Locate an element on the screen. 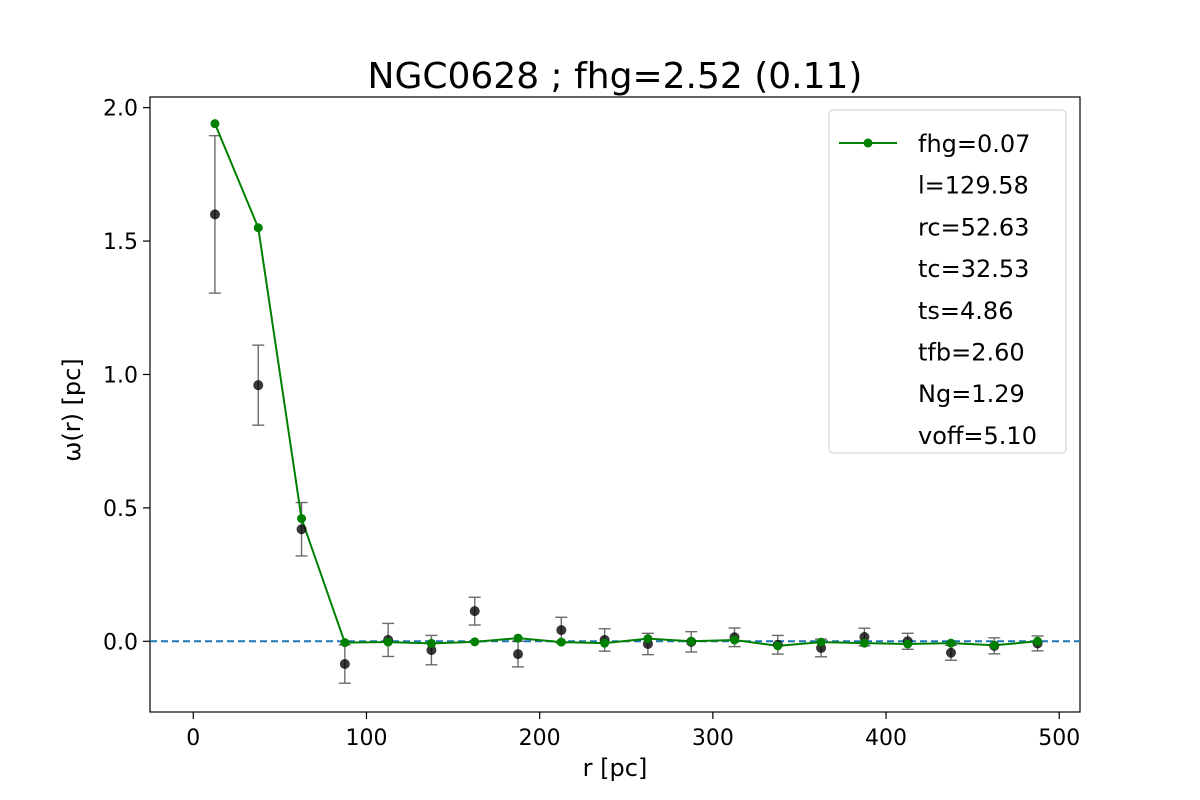  legend-entry: ts=4.86 is located at coordinates (965, 311).